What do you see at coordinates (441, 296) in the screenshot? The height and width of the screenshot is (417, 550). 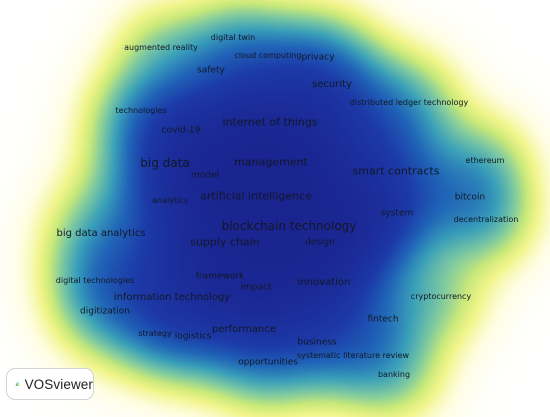 I see `term-cryptocurrency: cryptocurrency` at bounding box center [441, 296].